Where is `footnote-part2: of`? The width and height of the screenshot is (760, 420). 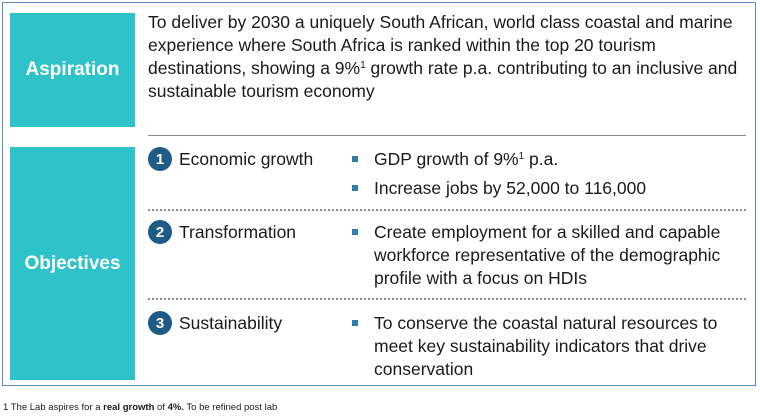 footnote-part2: of is located at coordinates (161, 407).